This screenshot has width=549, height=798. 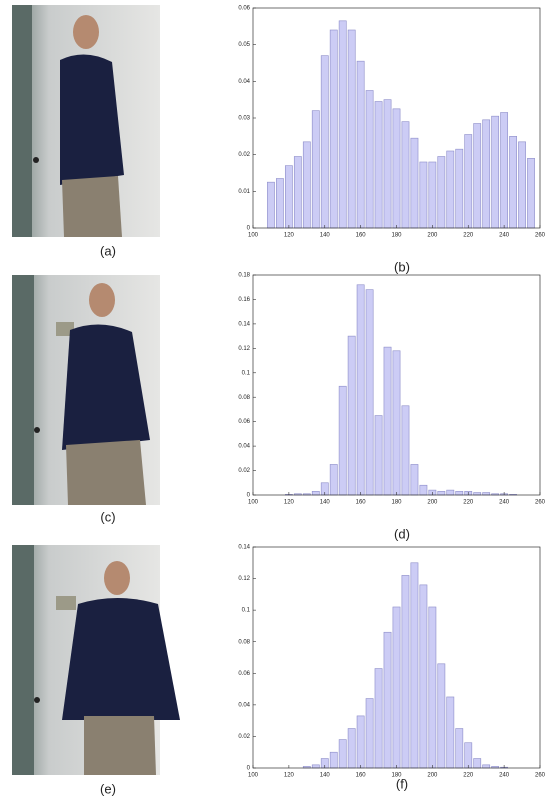 What do you see at coordinates (244, 300) in the screenshot?
I see `y-tick-label: 0.16` at bounding box center [244, 300].